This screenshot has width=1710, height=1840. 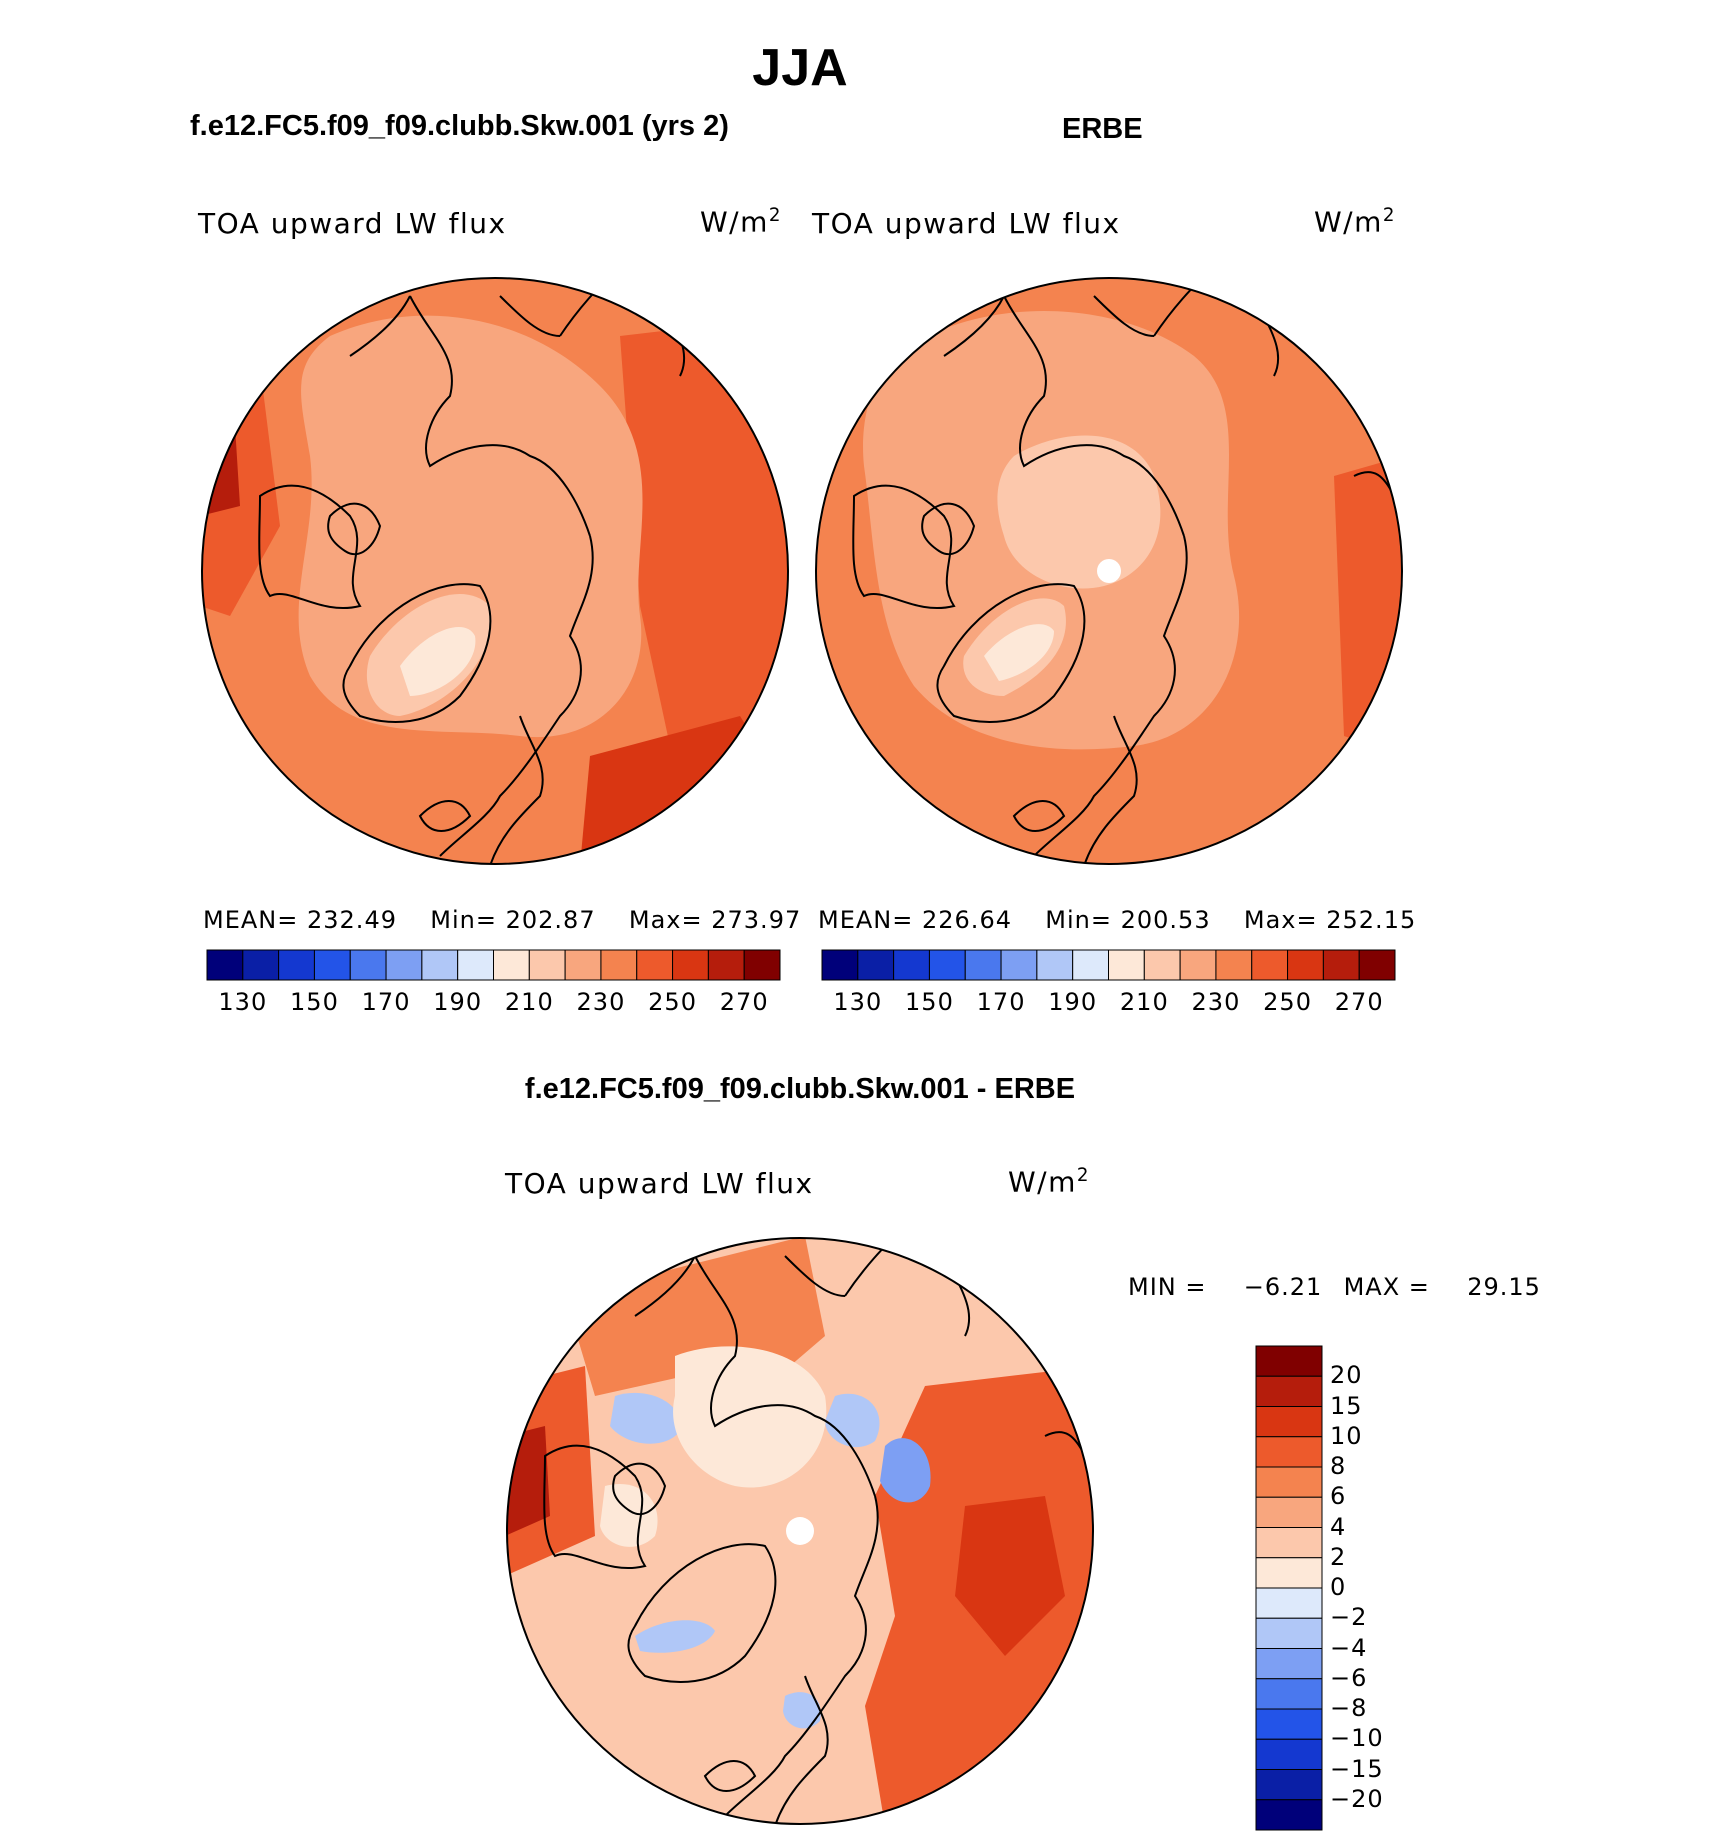 I want to click on obs-colorbar-tick-label: 170, so click(x=1001, y=1002).